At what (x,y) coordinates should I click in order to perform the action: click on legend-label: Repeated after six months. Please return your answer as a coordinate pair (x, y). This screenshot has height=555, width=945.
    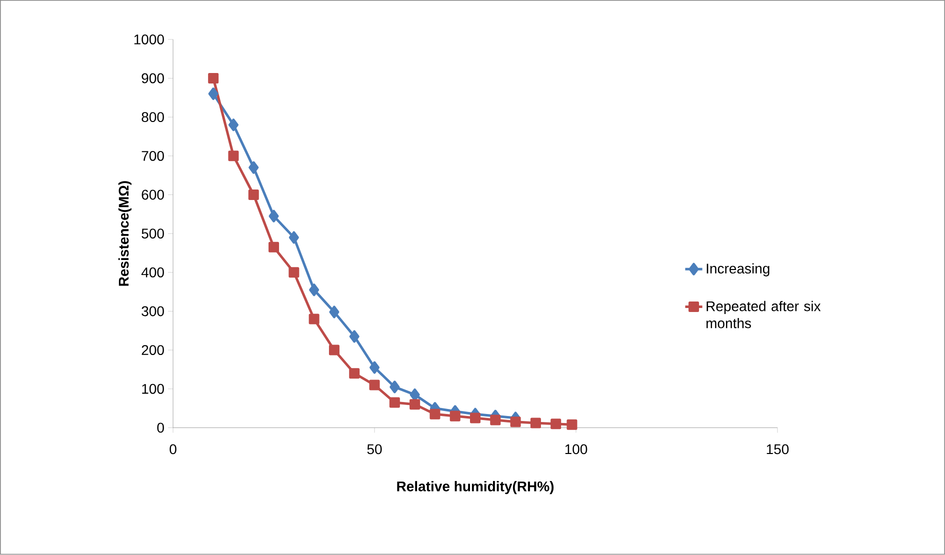
    Looking at the image, I should click on (763, 314).